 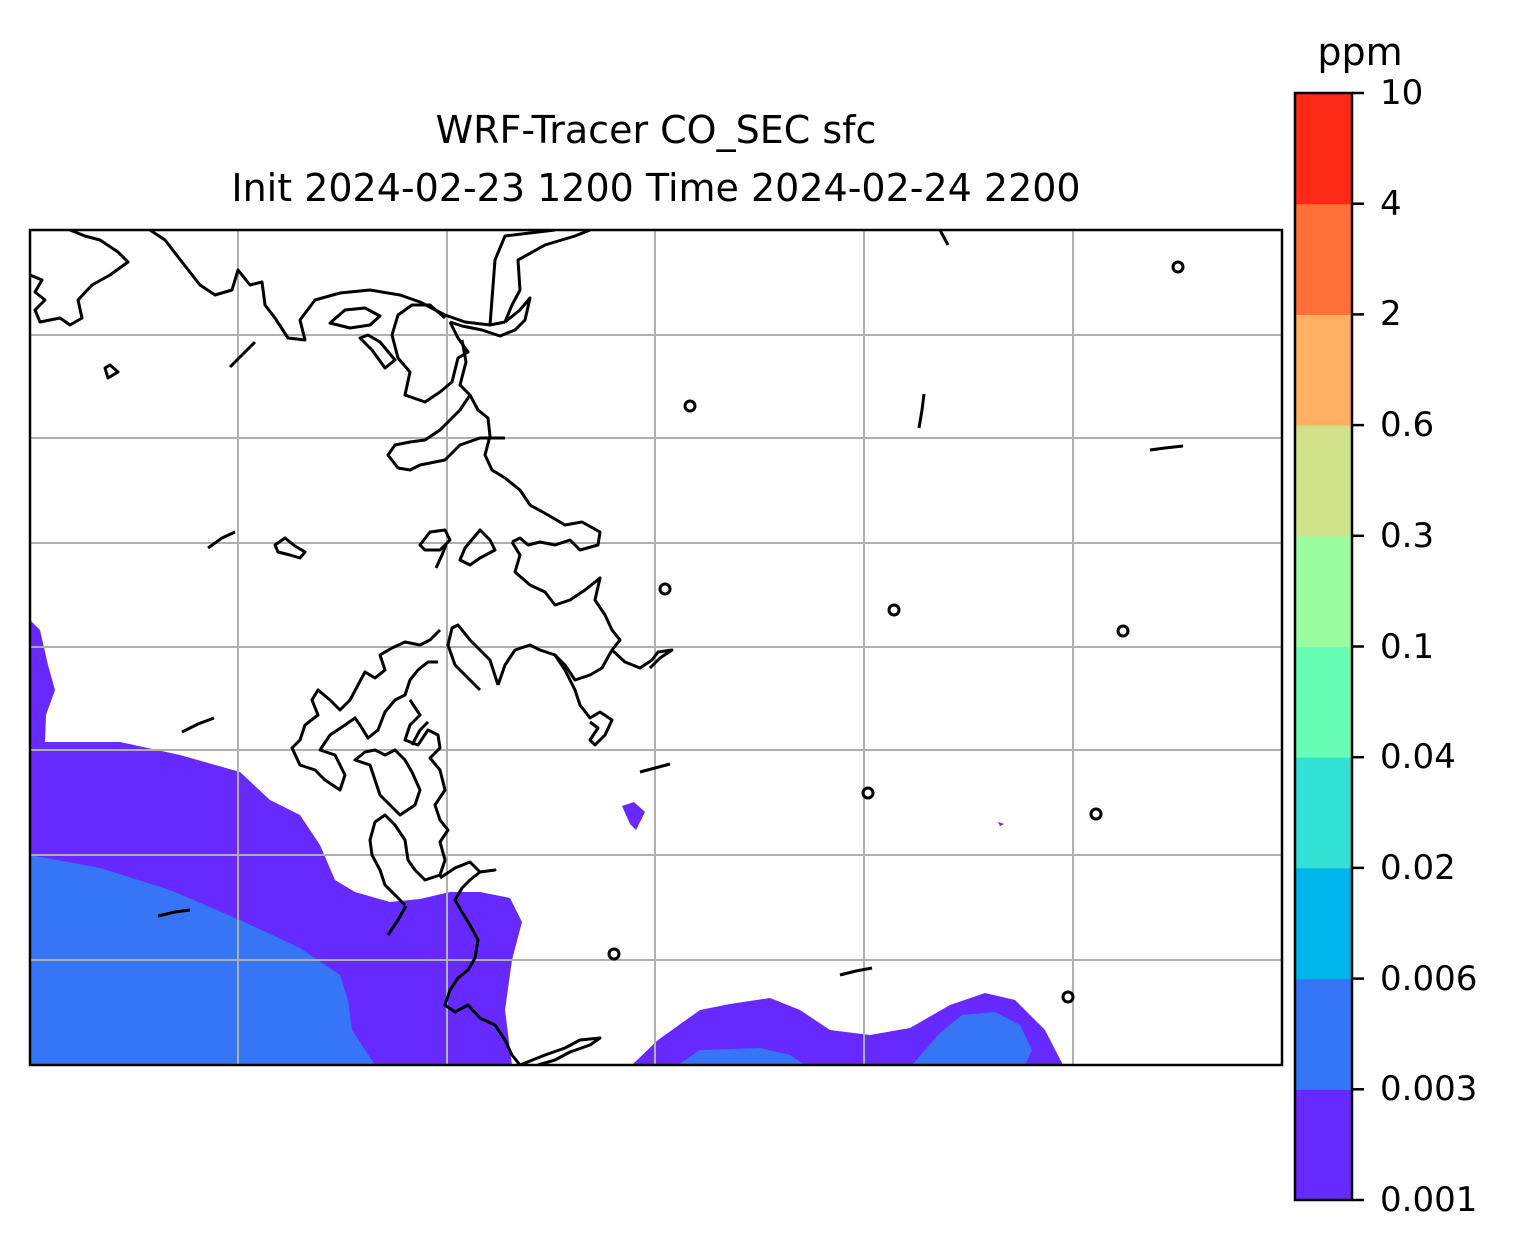 I want to click on colorbar-tick-label: 0.001, so click(x=1429, y=1200).